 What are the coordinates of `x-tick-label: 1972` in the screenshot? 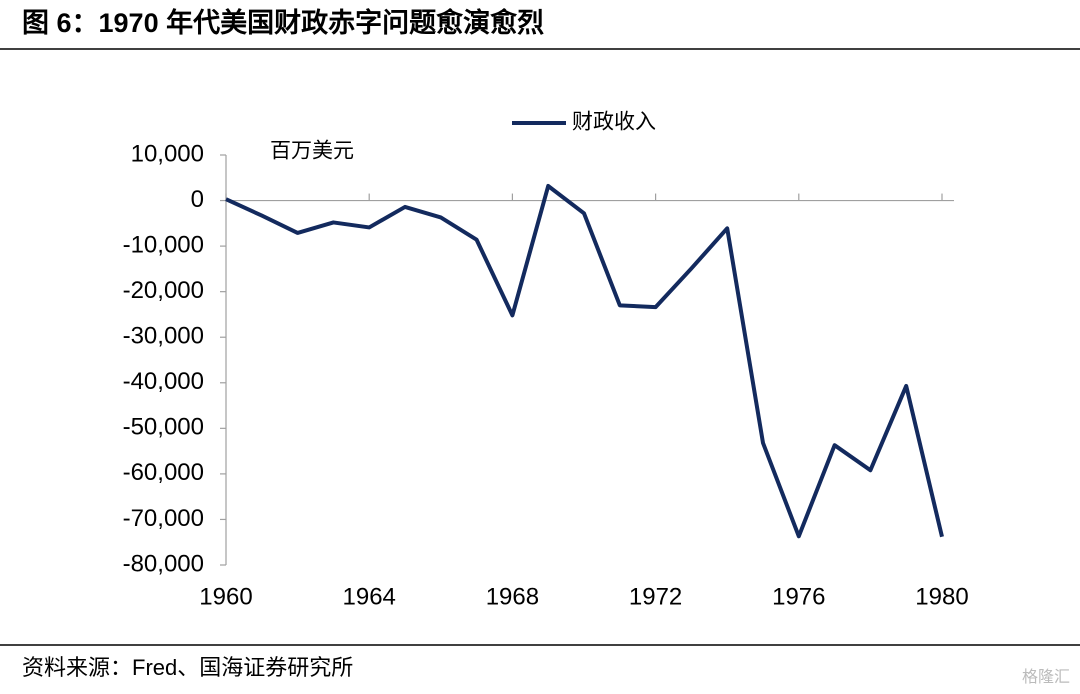 It's located at (655, 596).